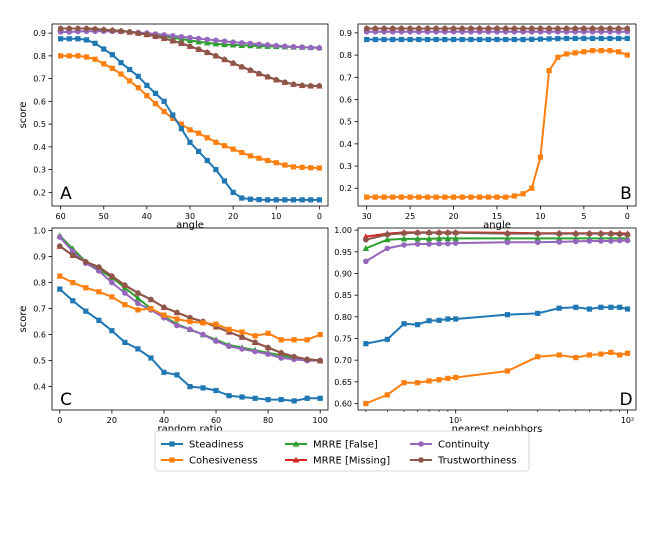  Describe the element at coordinates (59, 420) in the screenshot. I see `x-tick-label: 0` at that location.